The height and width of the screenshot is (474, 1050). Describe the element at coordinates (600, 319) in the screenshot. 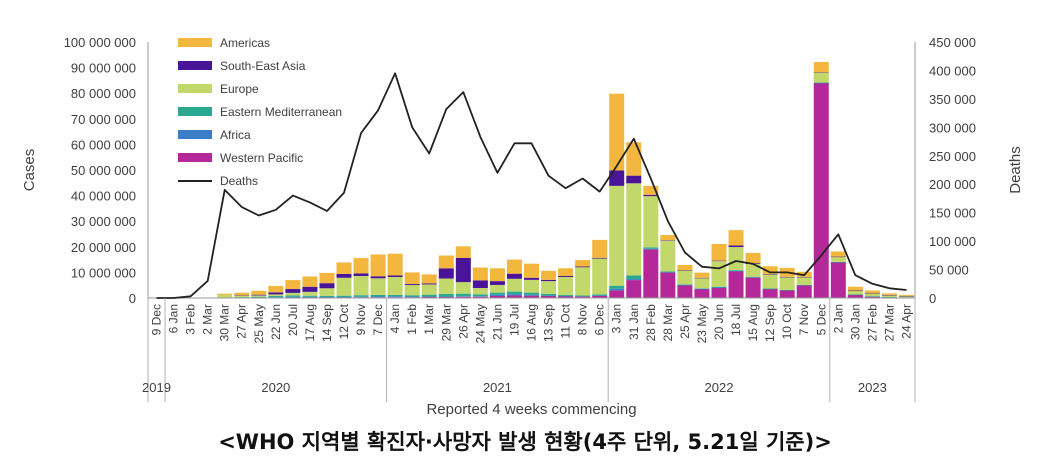

I see `x-tick-label: 6 Dec` at that location.